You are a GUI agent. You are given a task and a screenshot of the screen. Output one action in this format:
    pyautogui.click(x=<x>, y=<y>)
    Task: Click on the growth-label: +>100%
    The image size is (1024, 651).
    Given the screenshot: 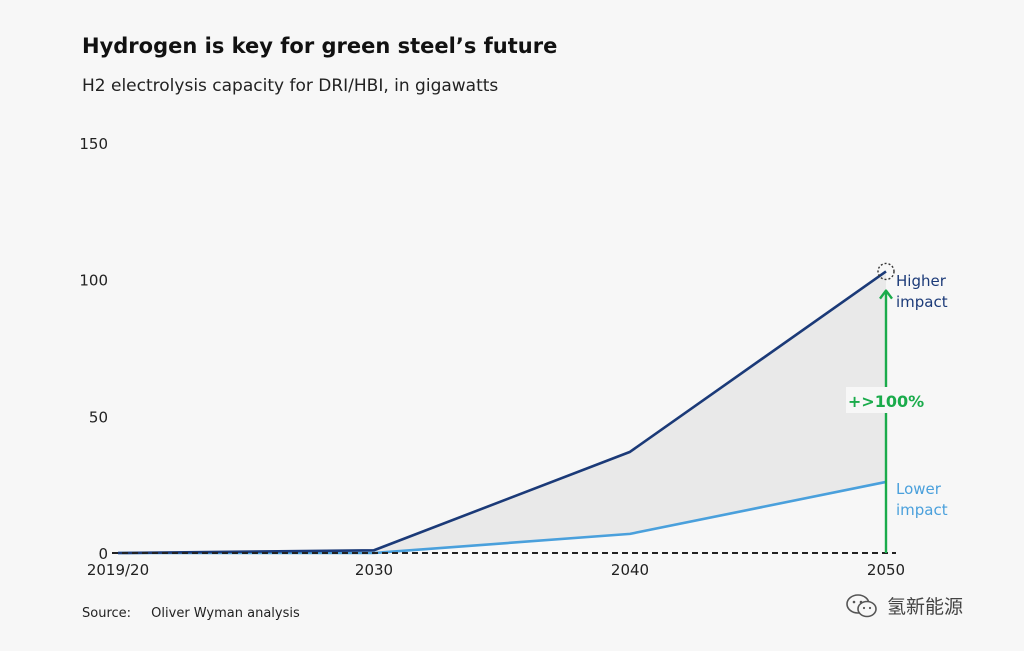 What is the action you would take?
    pyautogui.click(x=886, y=401)
    